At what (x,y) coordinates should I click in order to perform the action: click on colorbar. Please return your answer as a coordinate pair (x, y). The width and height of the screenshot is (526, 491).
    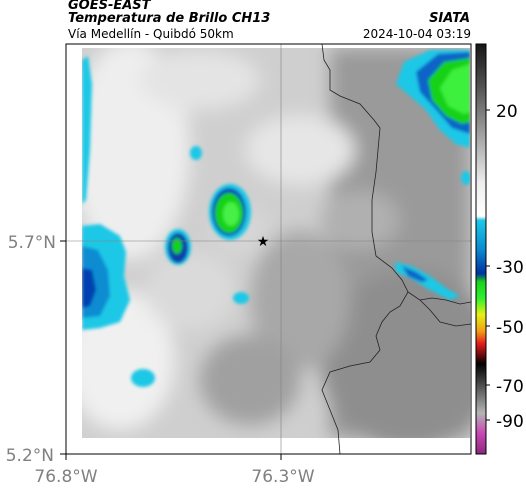
    Looking at the image, I should click on (481, 249).